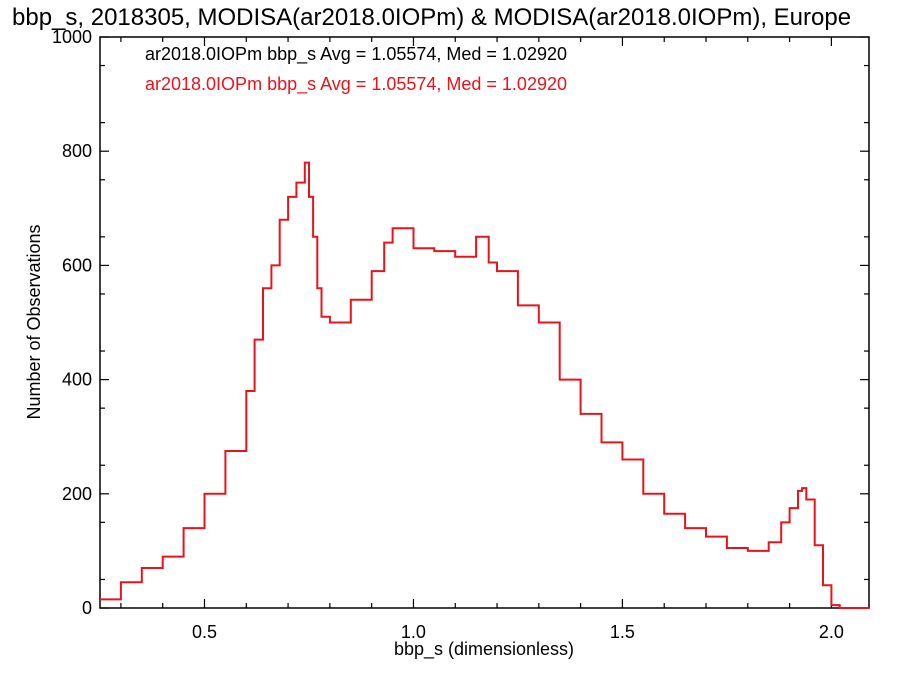 This screenshot has width=900, height=675. What do you see at coordinates (77, 151) in the screenshot?
I see `y-tick-label: 800` at bounding box center [77, 151].